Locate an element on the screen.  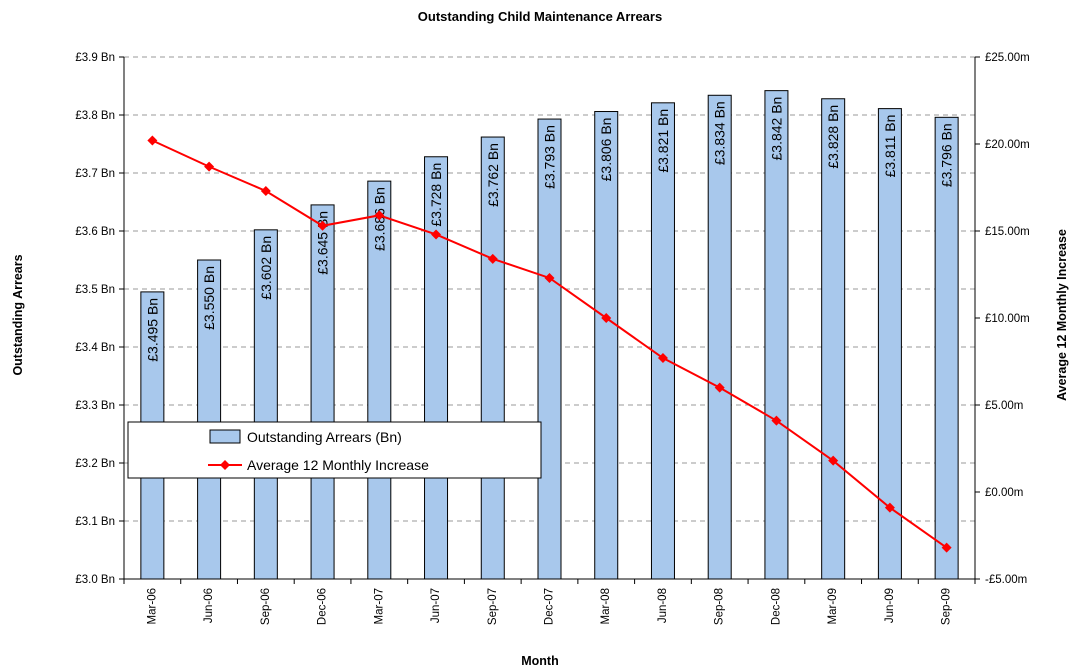
y2-tick-label: £15.00m is located at coordinates (1007, 232).